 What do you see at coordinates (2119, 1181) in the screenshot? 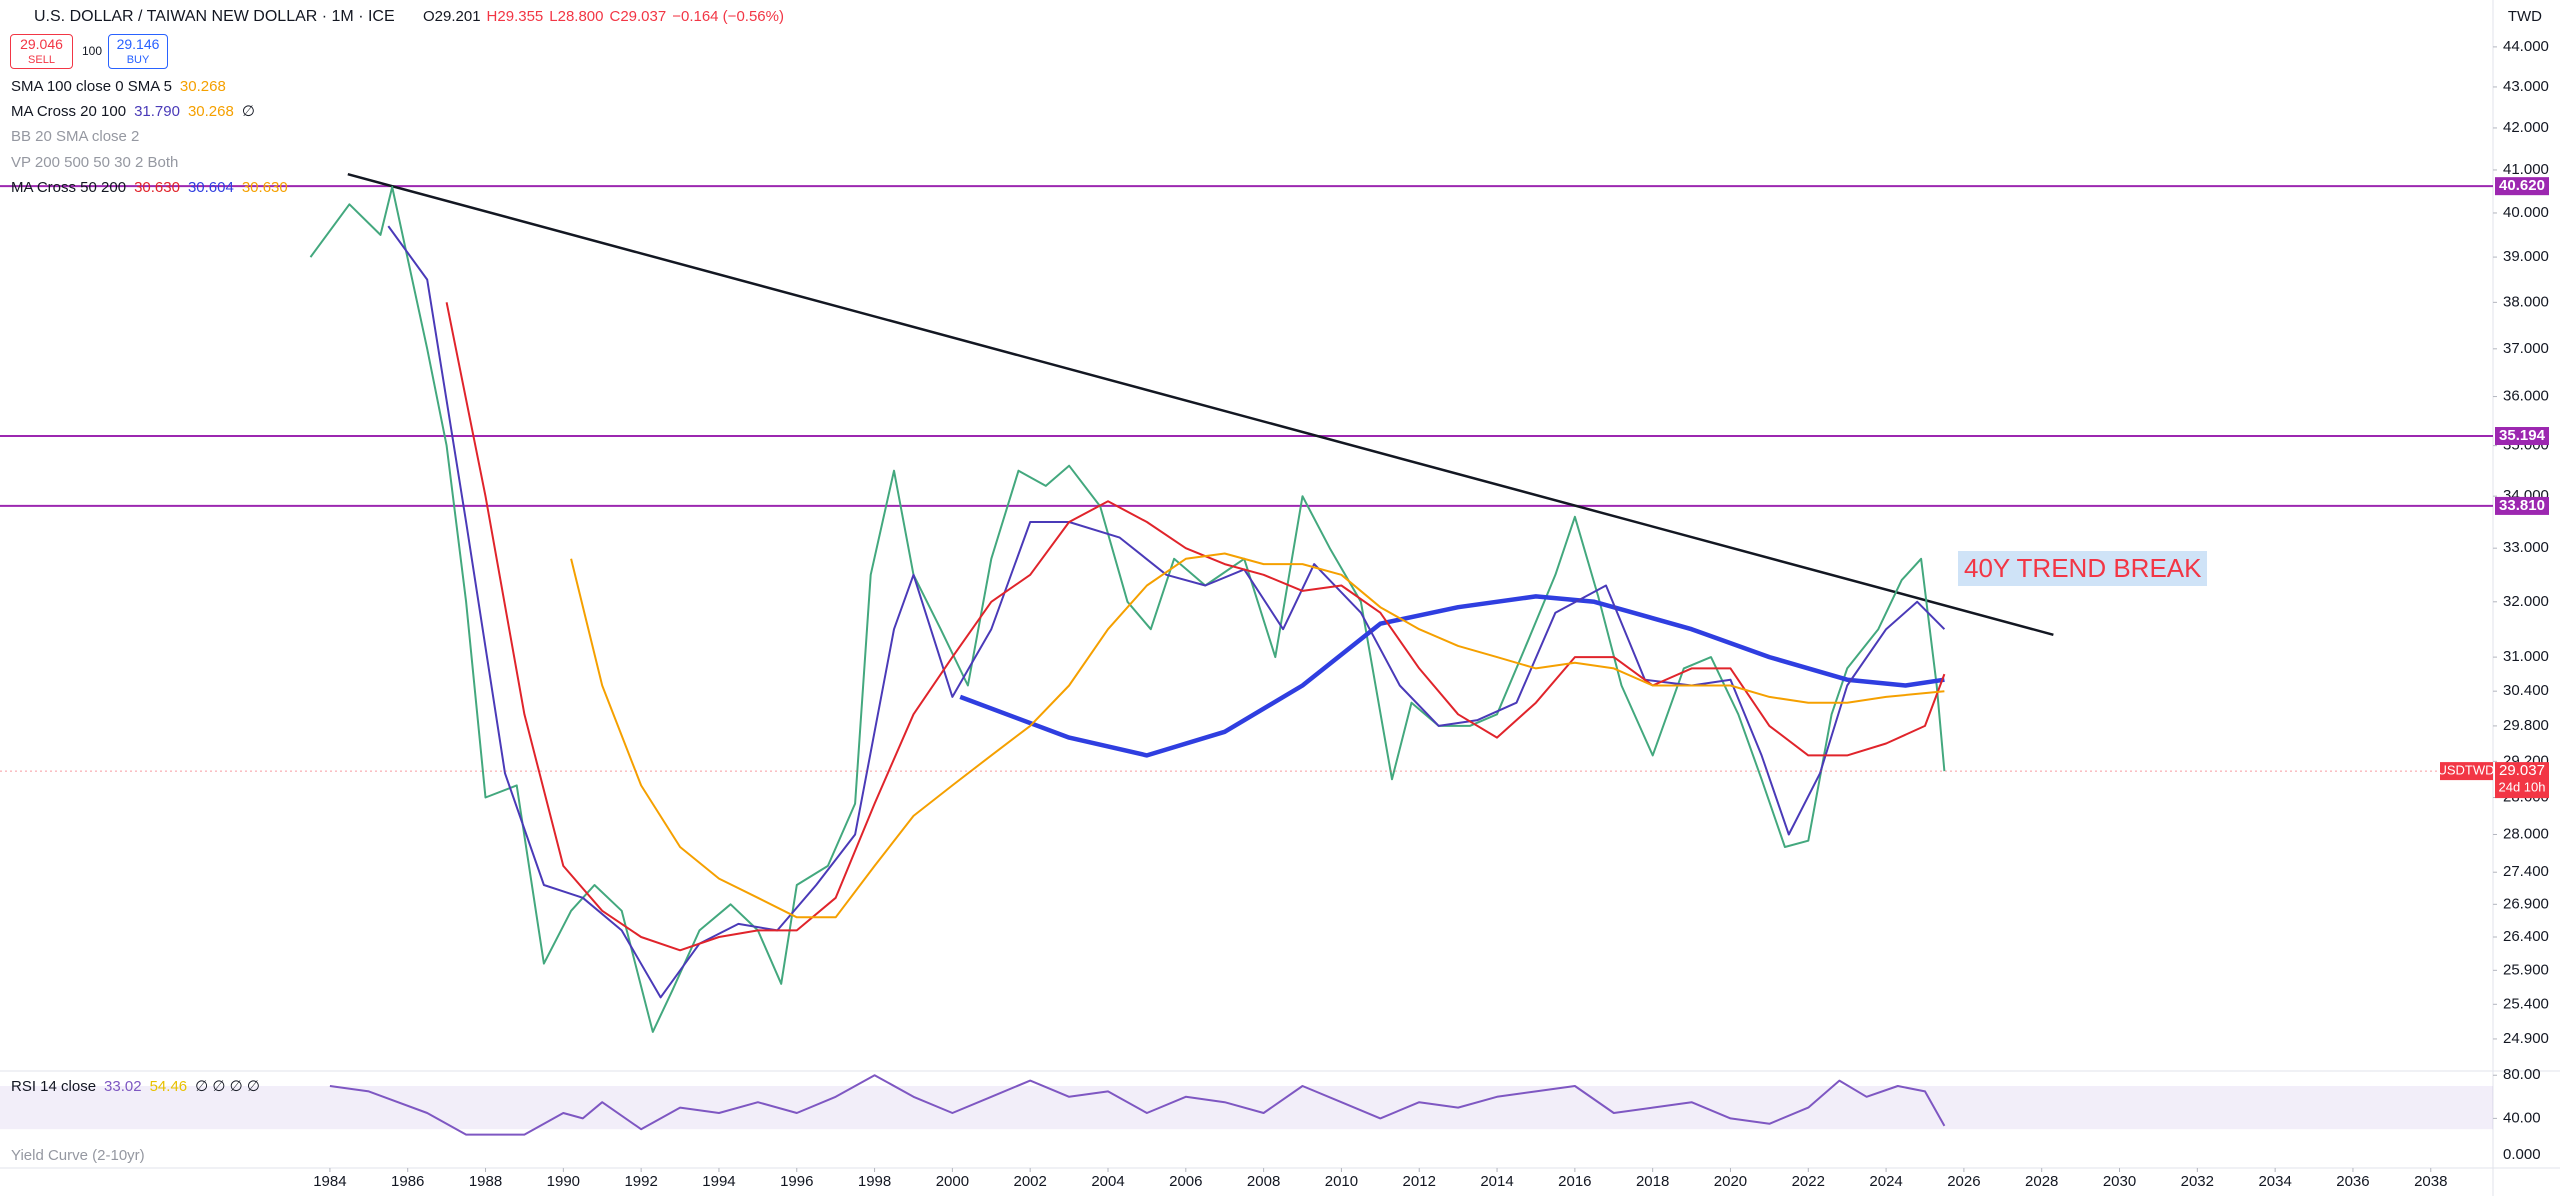
I see `x-tick-label: 2030` at bounding box center [2119, 1181].